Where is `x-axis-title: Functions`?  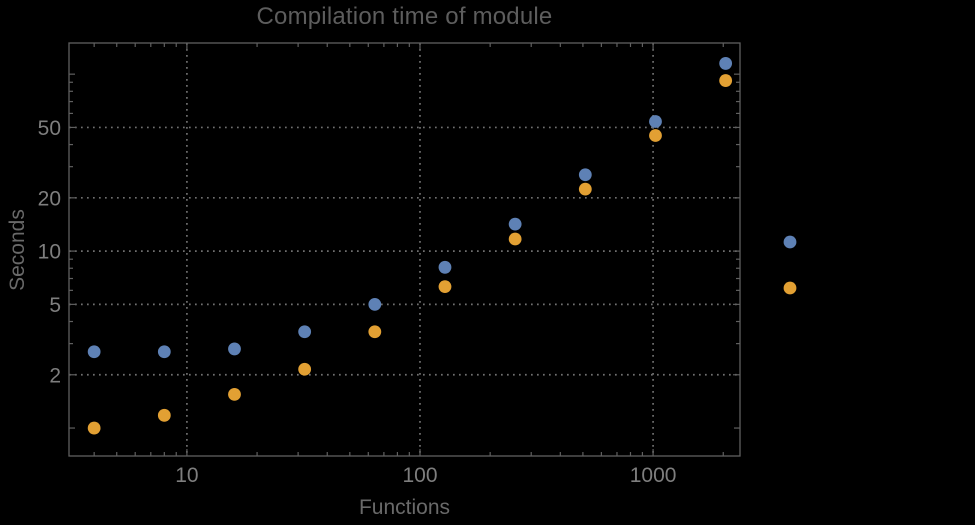 x-axis-title: Functions is located at coordinates (404, 507).